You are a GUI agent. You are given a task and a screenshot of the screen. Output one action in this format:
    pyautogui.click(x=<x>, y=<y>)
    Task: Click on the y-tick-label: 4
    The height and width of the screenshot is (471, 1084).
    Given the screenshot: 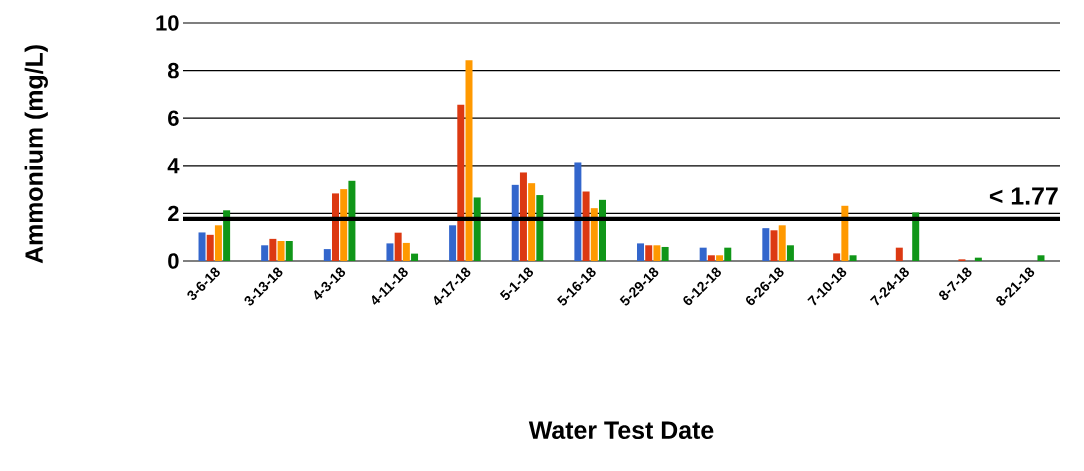 What is the action you would take?
    pyautogui.click(x=173, y=166)
    